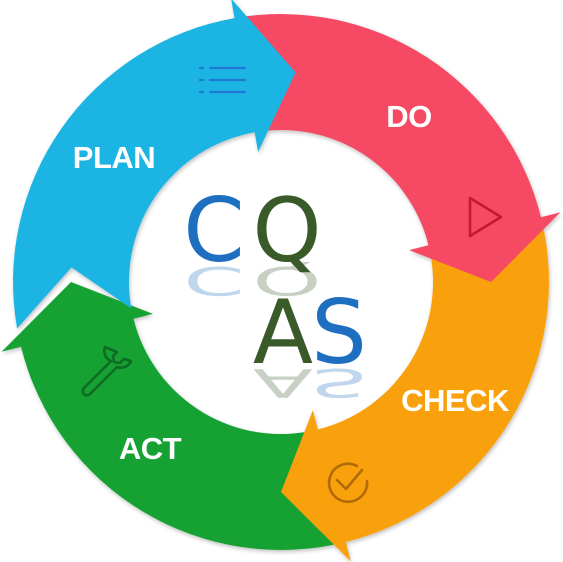 The image size is (563, 562). I want to click on center-letter-a-reflection: A, so click(283, 382).